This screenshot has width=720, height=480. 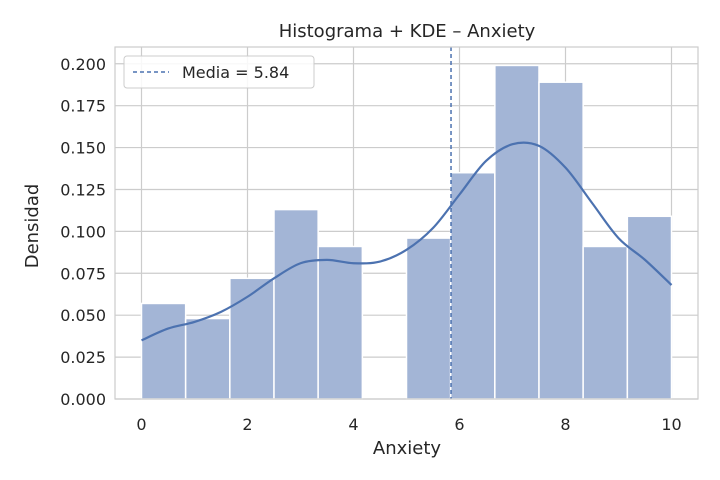 What do you see at coordinates (247, 424) in the screenshot?
I see `x-tick-label: 2` at bounding box center [247, 424].